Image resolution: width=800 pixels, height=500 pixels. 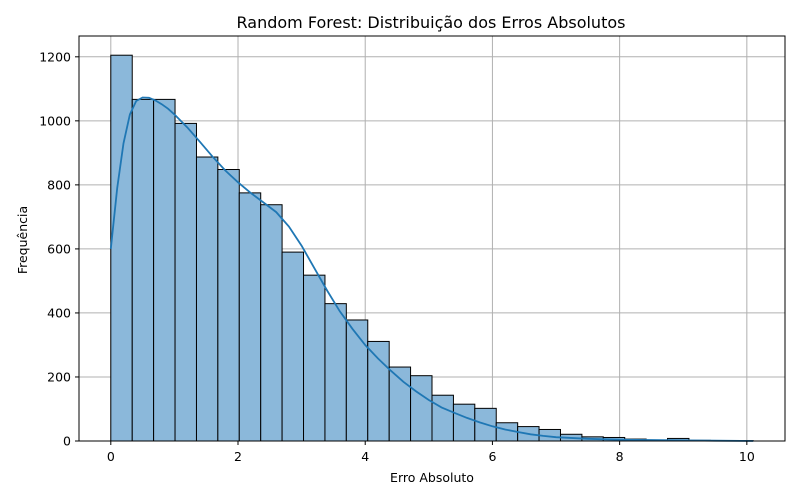 What do you see at coordinates (59, 184) in the screenshot?
I see `y-tick-label: 800` at bounding box center [59, 184].